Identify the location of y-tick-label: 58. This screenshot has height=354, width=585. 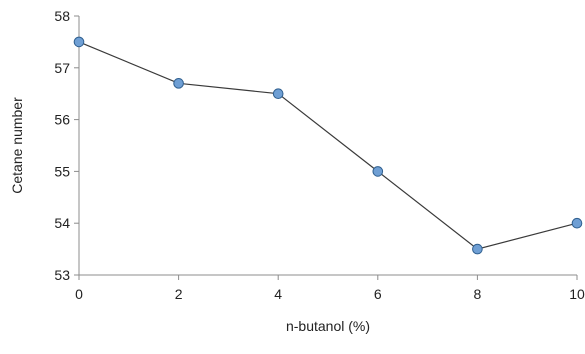
(62, 16).